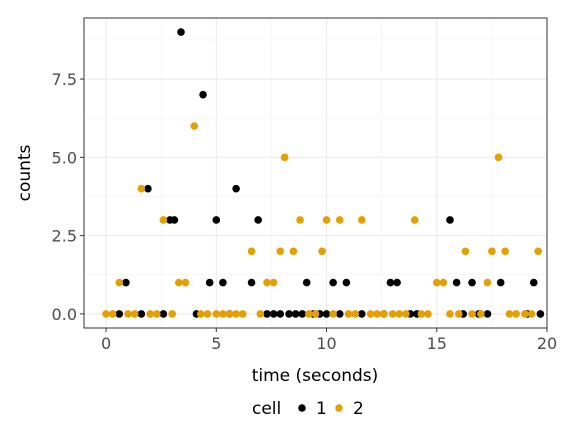 This screenshot has height=440, width=568. Describe the element at coordinates (64, 157) in the screenshot. I see `y-tick-label: 5.0` at that location.